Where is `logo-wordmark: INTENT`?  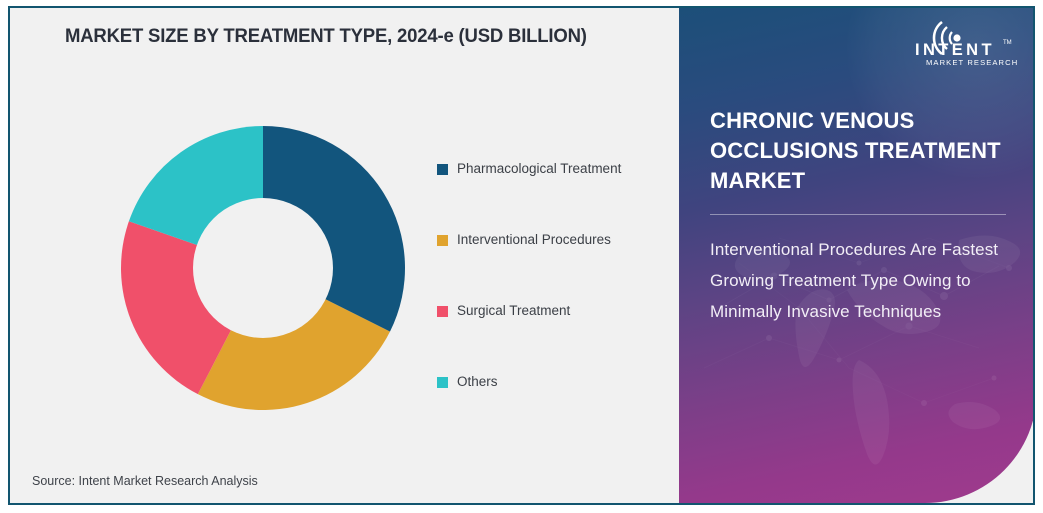
logo-wordmark: INTENT is located at coordinates (955, 50).